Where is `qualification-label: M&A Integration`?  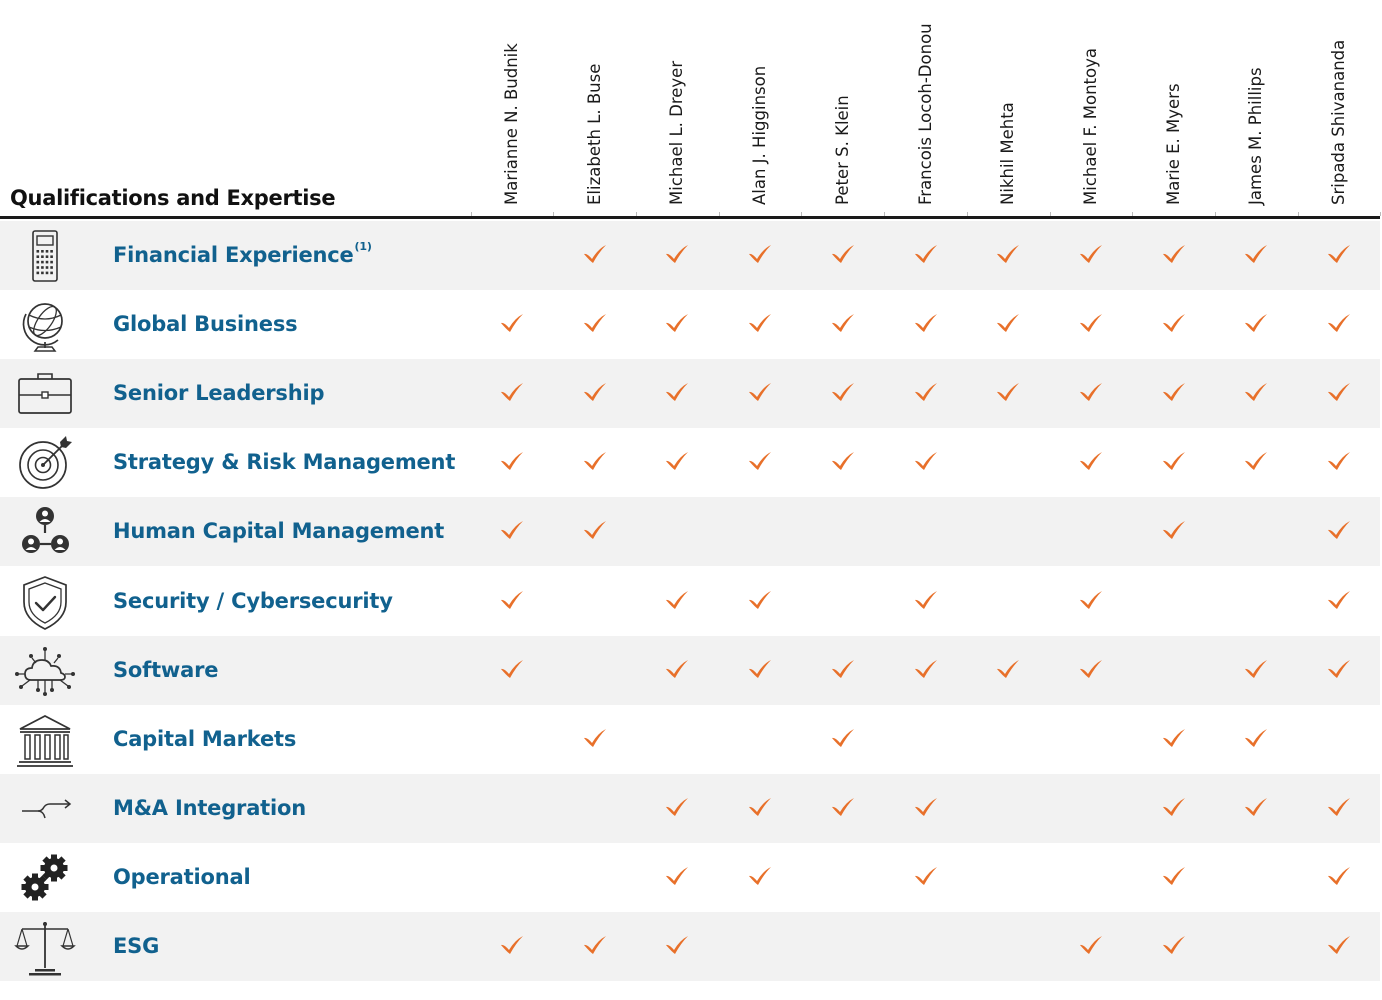 qualification-label: M&A Integration is located at coordinates (209, 808).